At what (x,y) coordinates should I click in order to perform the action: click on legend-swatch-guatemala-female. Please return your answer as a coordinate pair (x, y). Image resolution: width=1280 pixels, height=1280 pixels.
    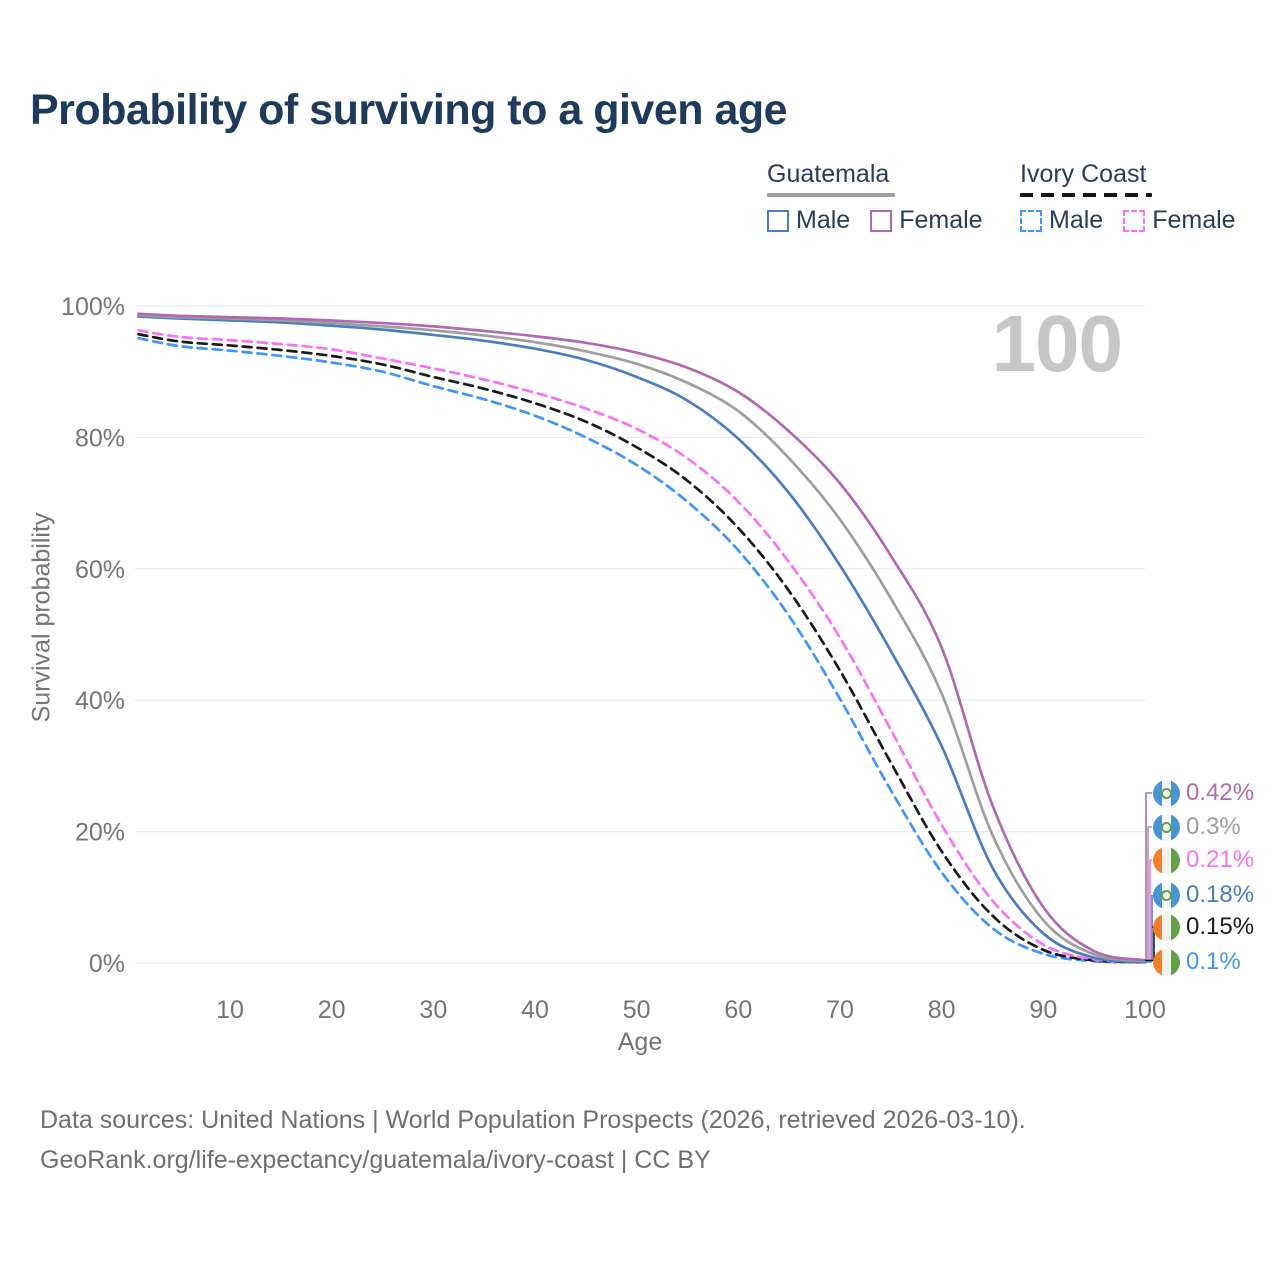
    Looking at the image, I should click on (881, 220).